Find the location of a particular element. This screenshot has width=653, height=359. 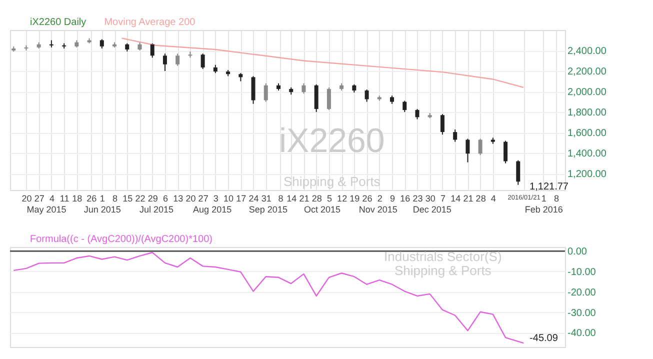

y-tick-label: 1,200.00 is located at coordinates (587, 174).